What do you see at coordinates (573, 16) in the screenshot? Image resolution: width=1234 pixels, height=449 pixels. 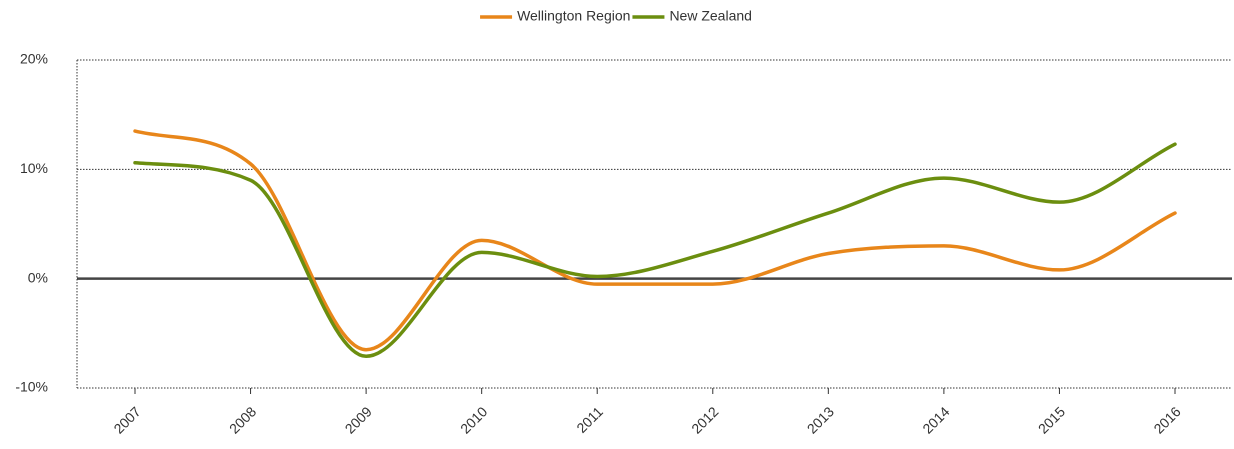 I see `legend-label: Wellington Region` at bounding box center [573, 16].